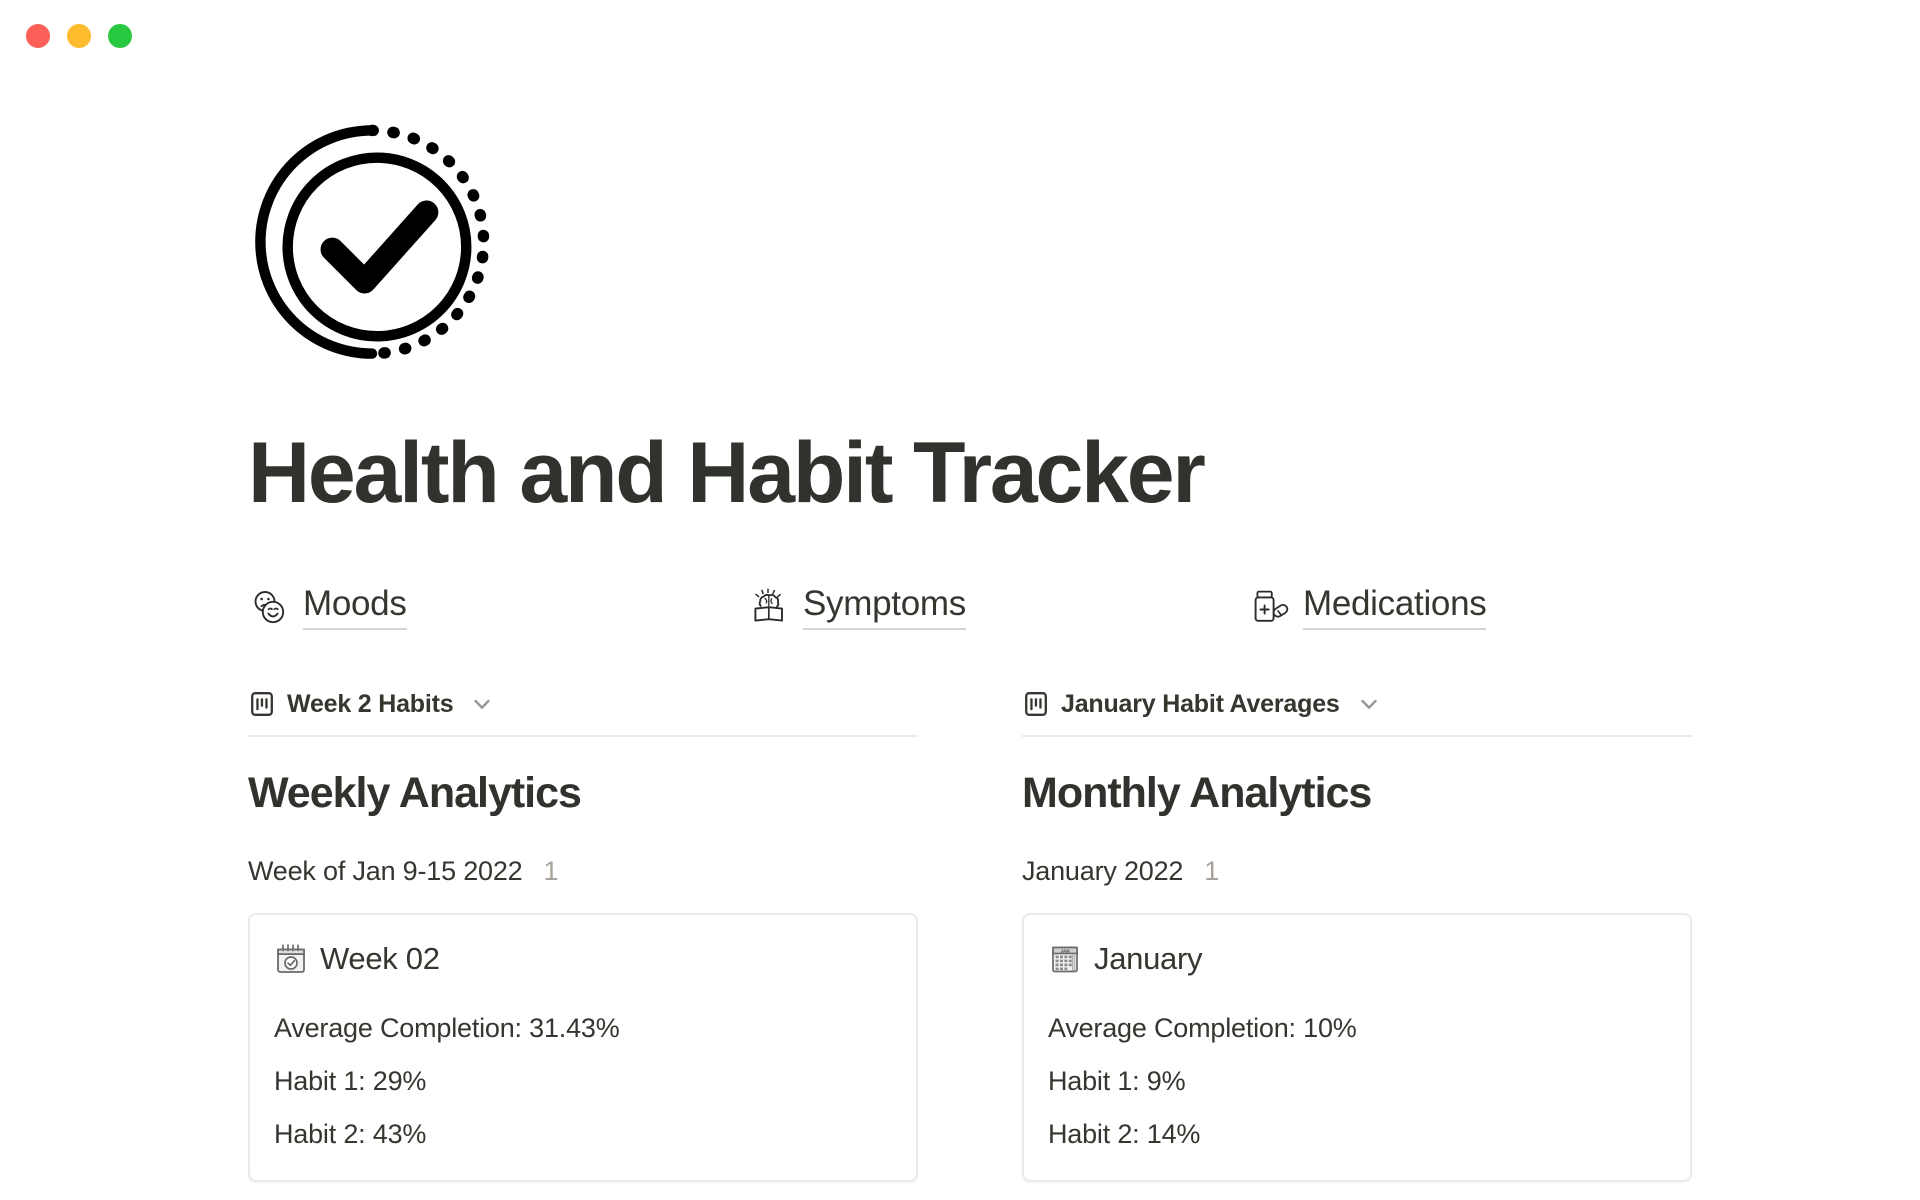 The width and height of the screenshot is (1920, 1200). I want to click on pill-bottle-icon, so click(1269, 607).